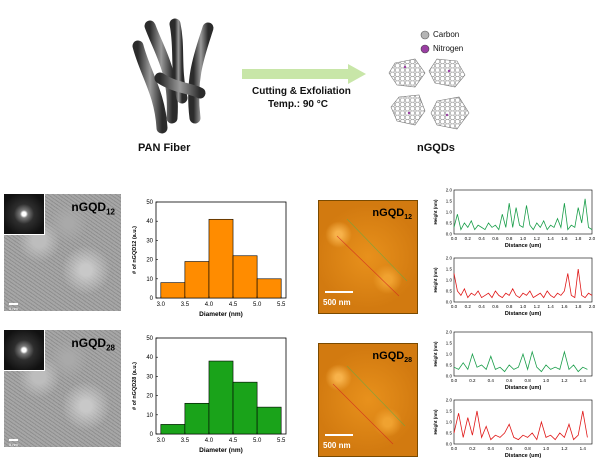  Describe the element at coordinates (135, 250) in the screenshot. I see `y-axis-label: # of nGQD12 (a.u.)` at that location.